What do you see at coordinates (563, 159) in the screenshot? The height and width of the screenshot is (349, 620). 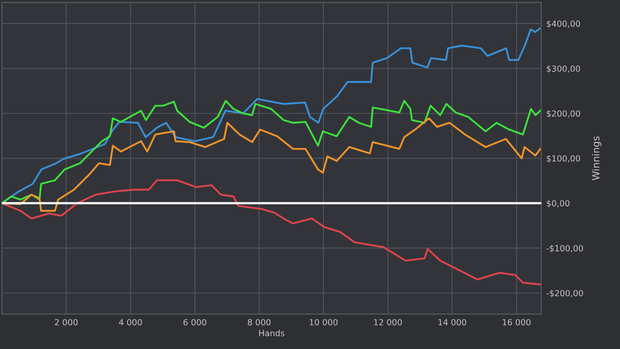 I see `y-tick-label: $100,00` at bounding box center [563, 159].